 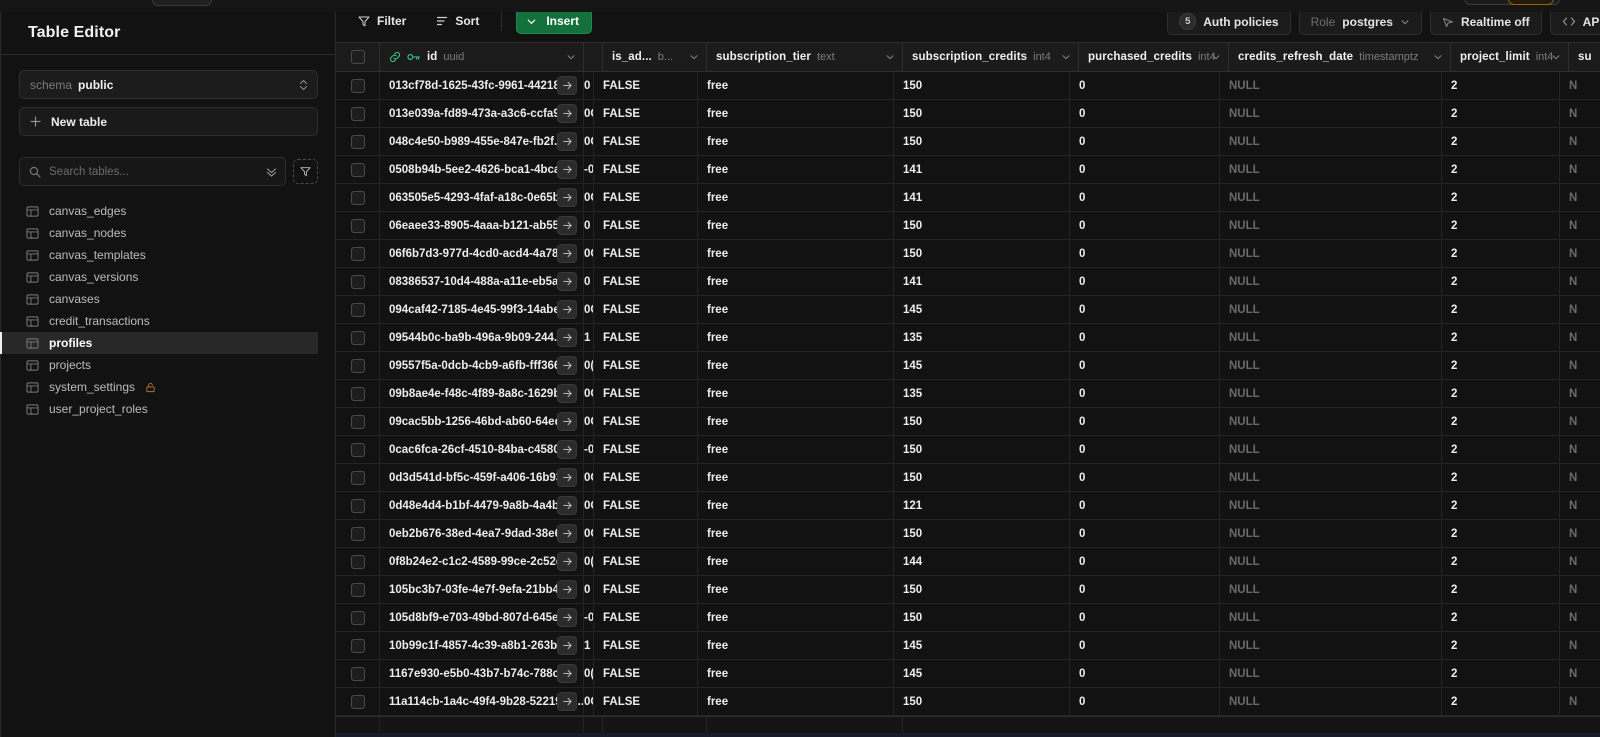 What do you see at coordinates (982, 645) in the screenshot?
I see `cell-subscription-credits: 145` at bounding box center [982, 645].